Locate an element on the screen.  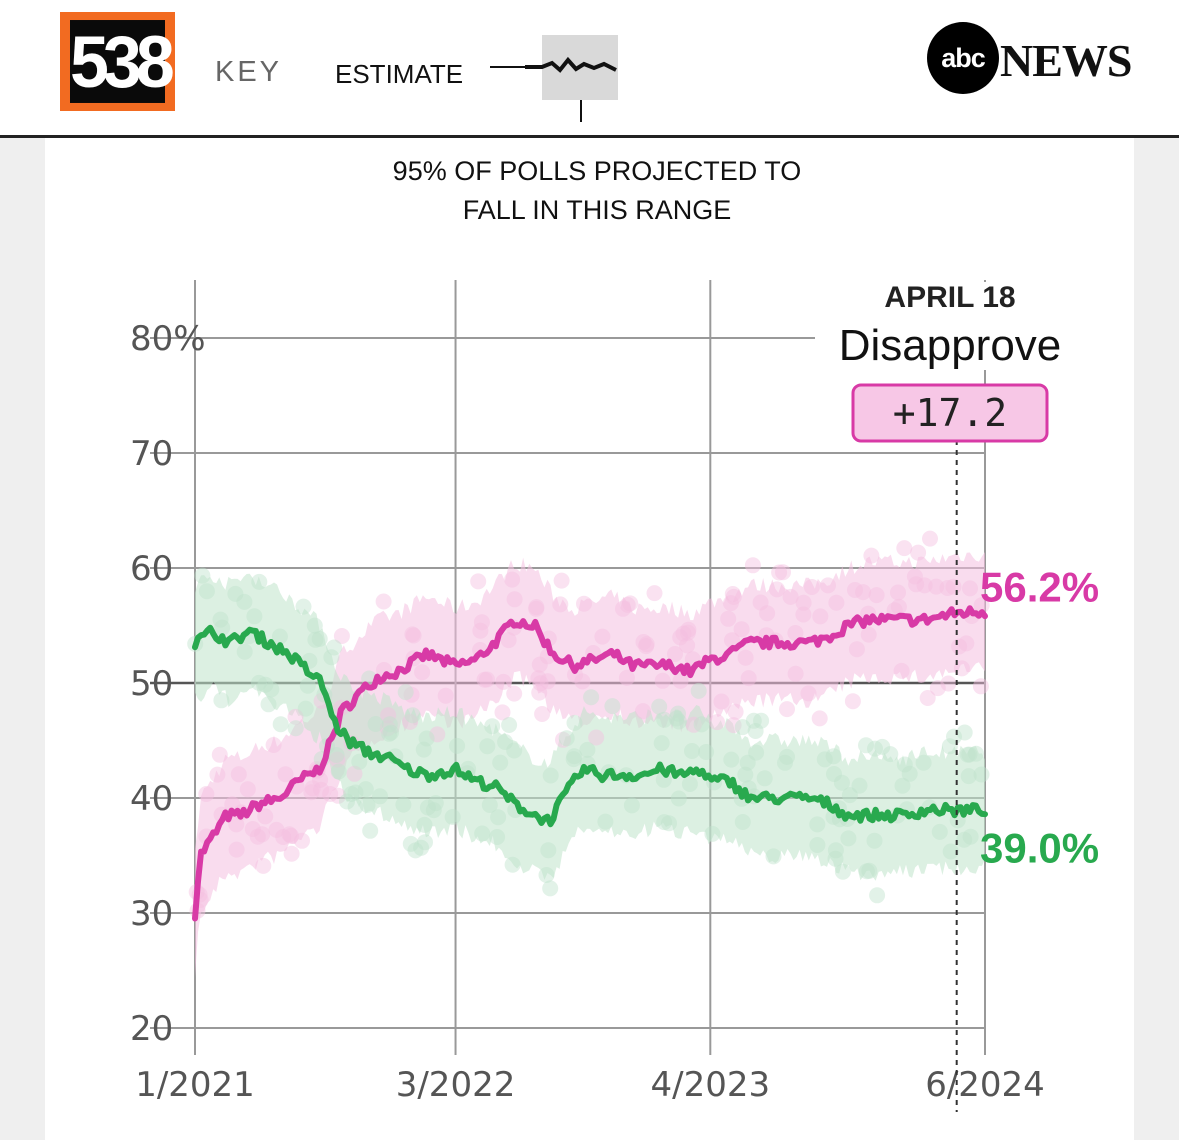
abc-logo-icon: abc is located at coordinates (963, 58).